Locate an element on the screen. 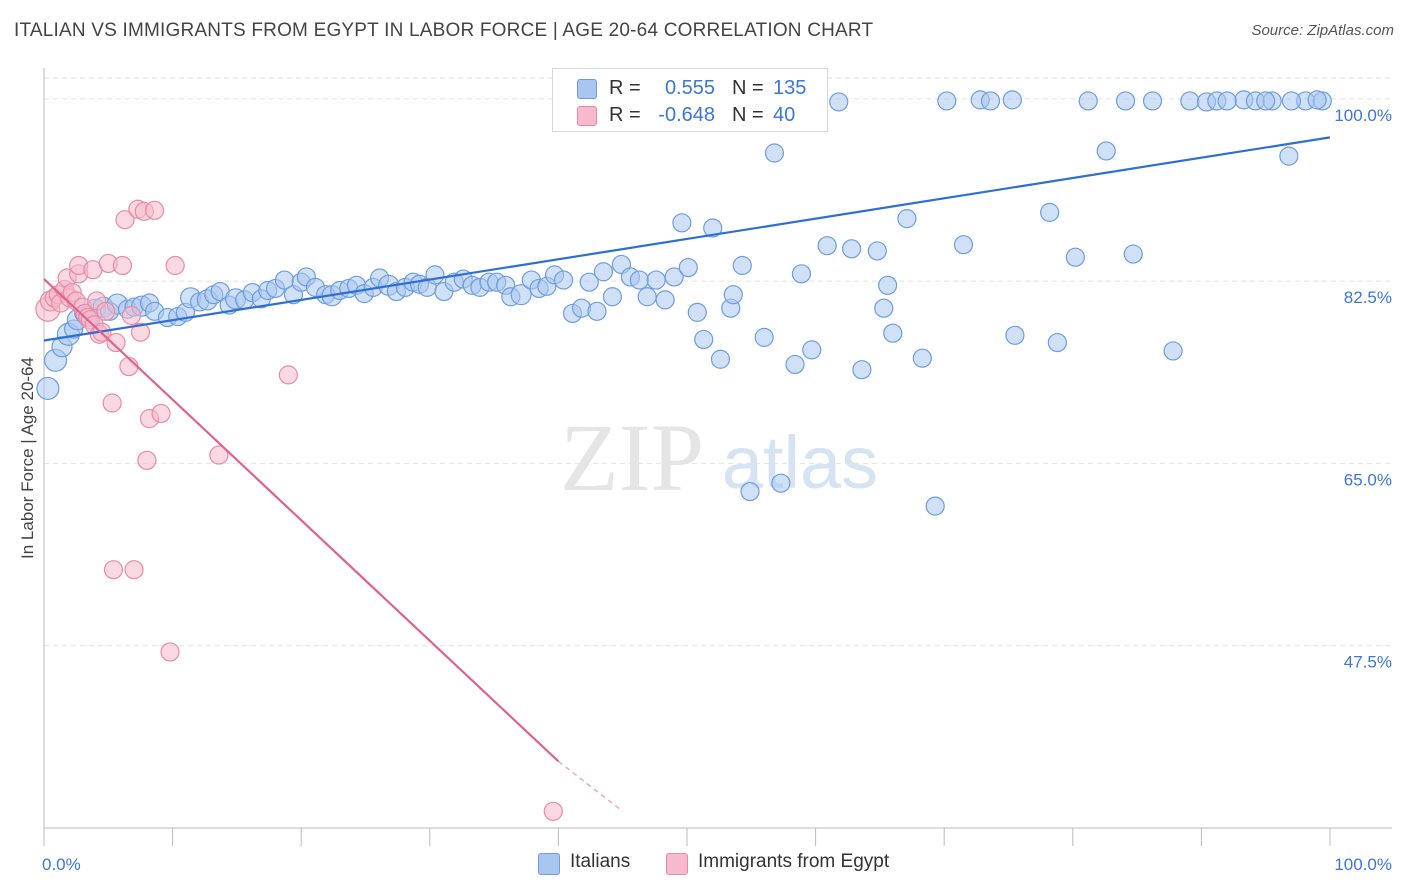 This screenshot has height=892, width=1406. legend-r-value: -0.648 is located at coordinates (686, 115).